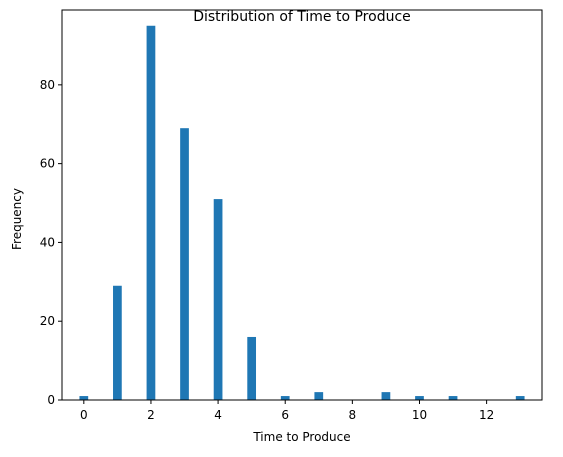 The image size is (563, 457). Describe the element at coordinates (301, 437) in the screenshot. I see `x-axis-label: Time to Produce` at that location.